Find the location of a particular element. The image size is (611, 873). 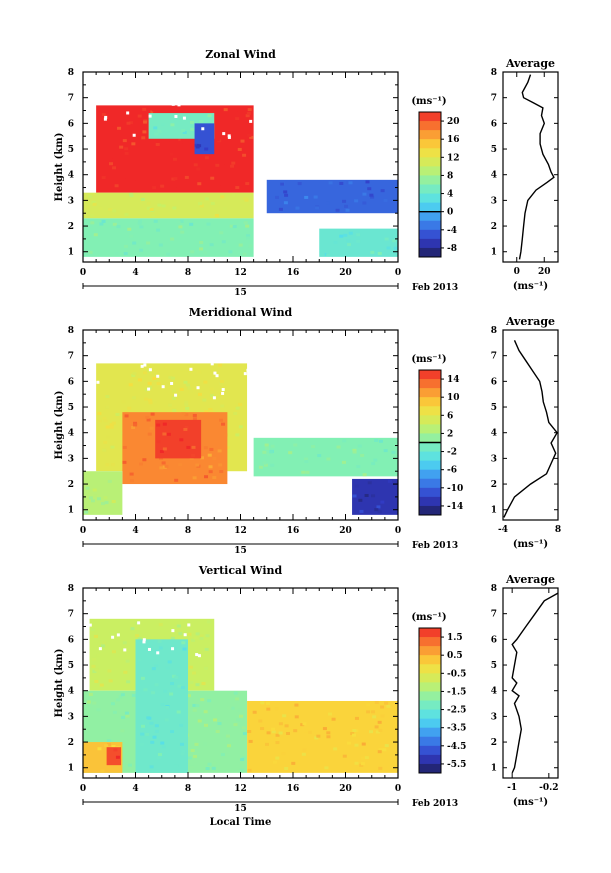

profile-y-tick-label: 6 is located at coordinates (494, 124).